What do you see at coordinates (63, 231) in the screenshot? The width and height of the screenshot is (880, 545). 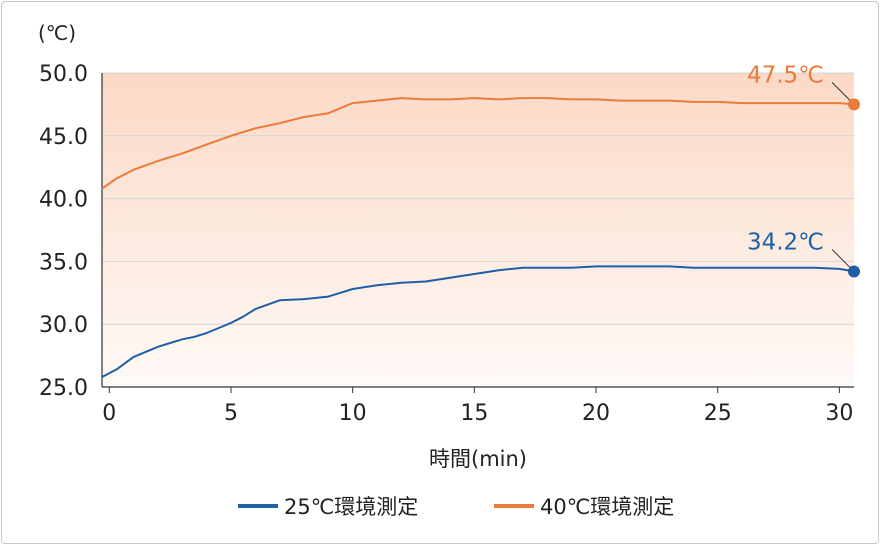 I see `y-axis-ticks: 50.0 45.0 40.0 35.0 30.0 25.0` at bounding box center [63, 231].